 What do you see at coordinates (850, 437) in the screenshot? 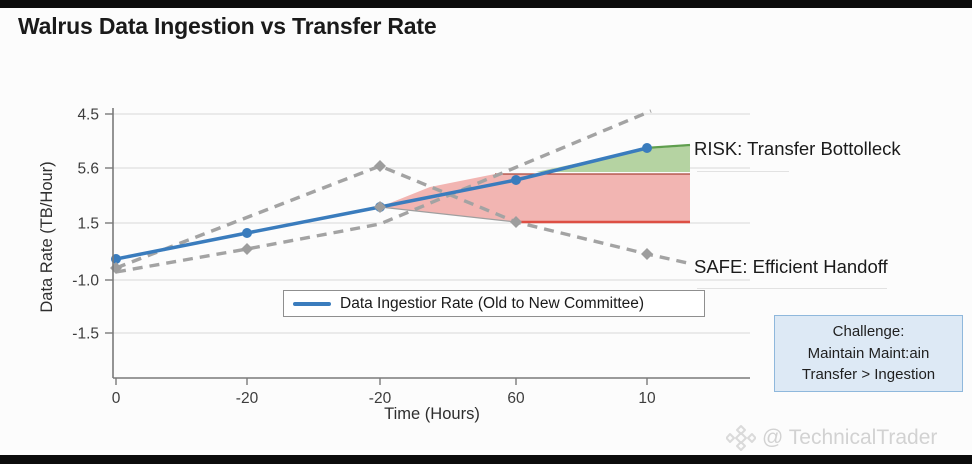
I see `watermark-text: @ TechnicalTrader` at bounding box center [850, 437].